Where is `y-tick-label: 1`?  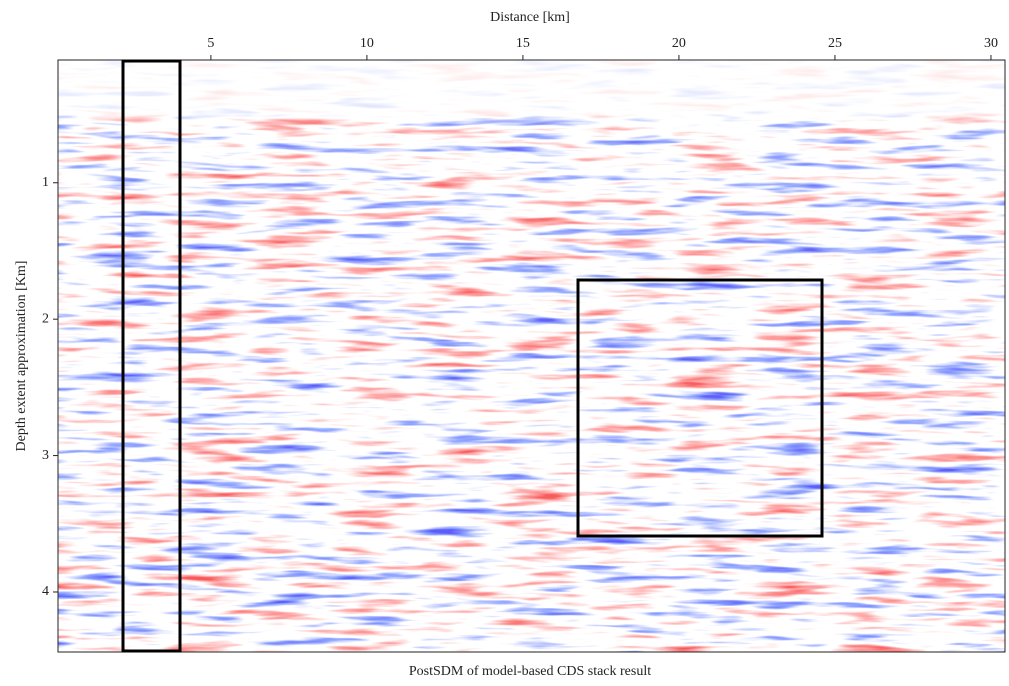
y-tick-label: 1 is located at coordinates (45, 182).